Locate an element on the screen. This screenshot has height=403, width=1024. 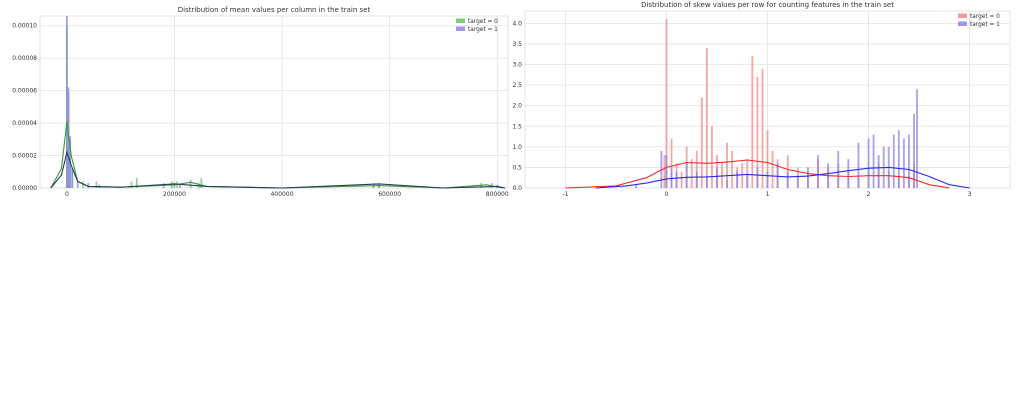
y-tick-label: 3.0 is located at coordinates (517, 65).